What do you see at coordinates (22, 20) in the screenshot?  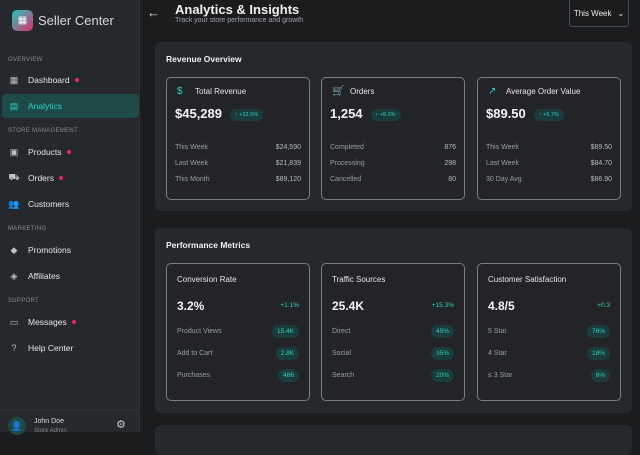 I see `store-logo-icon: ▦` at bounding box center [22, 20].